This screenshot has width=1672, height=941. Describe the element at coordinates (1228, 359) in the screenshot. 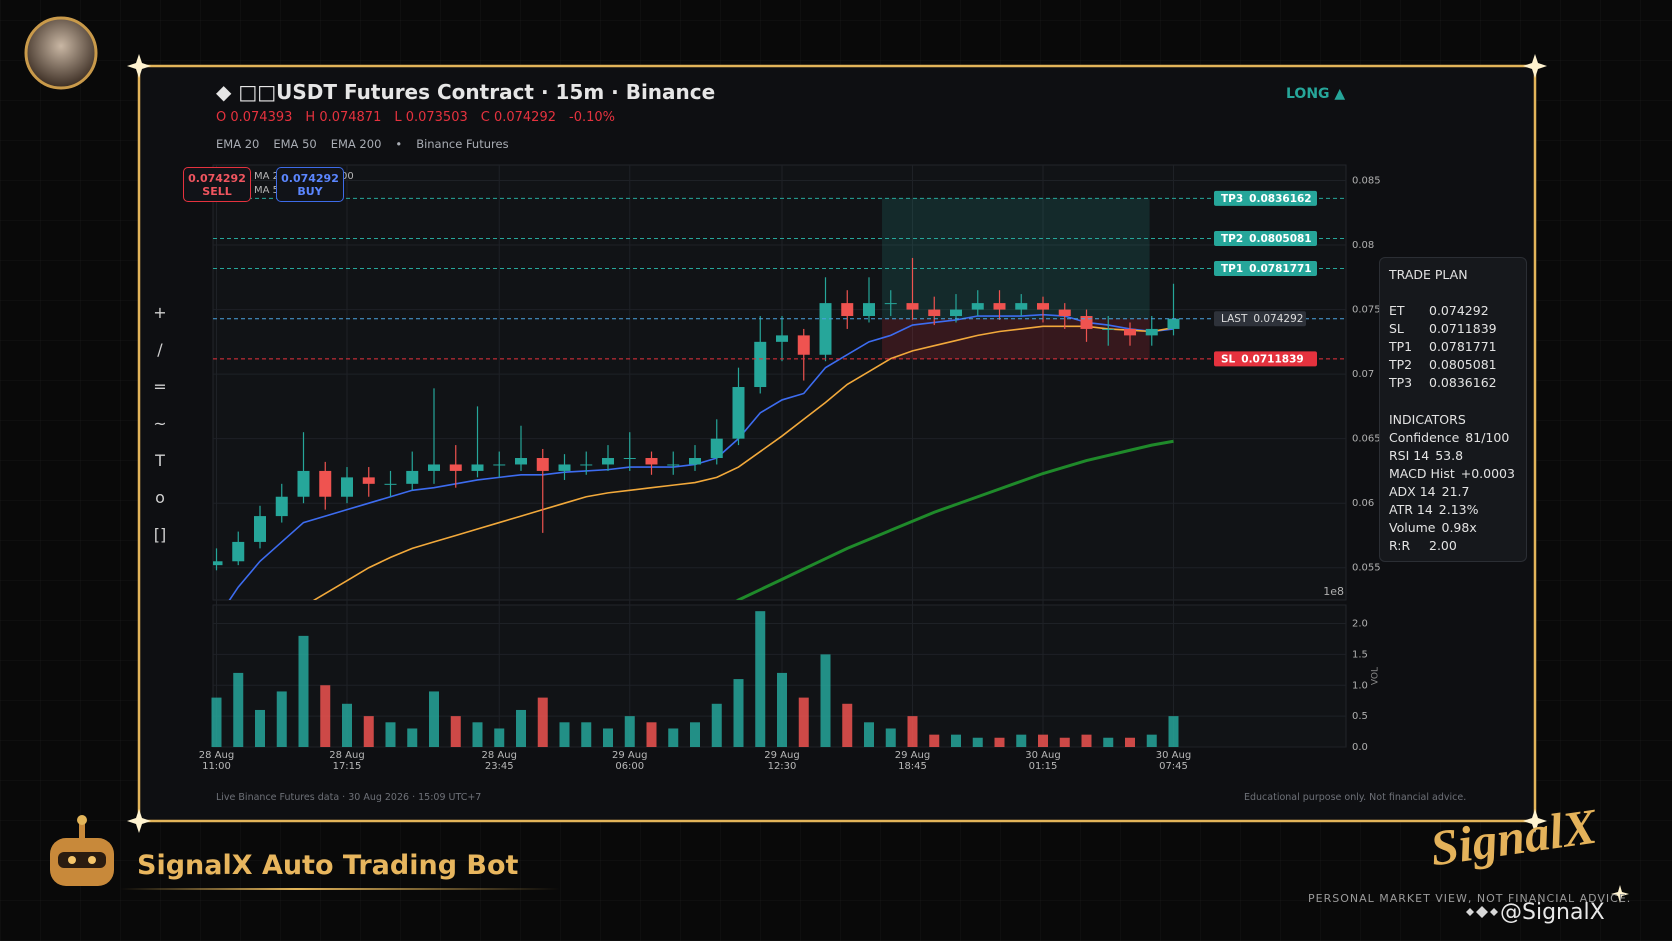

I see `level-name: SL` at that location.